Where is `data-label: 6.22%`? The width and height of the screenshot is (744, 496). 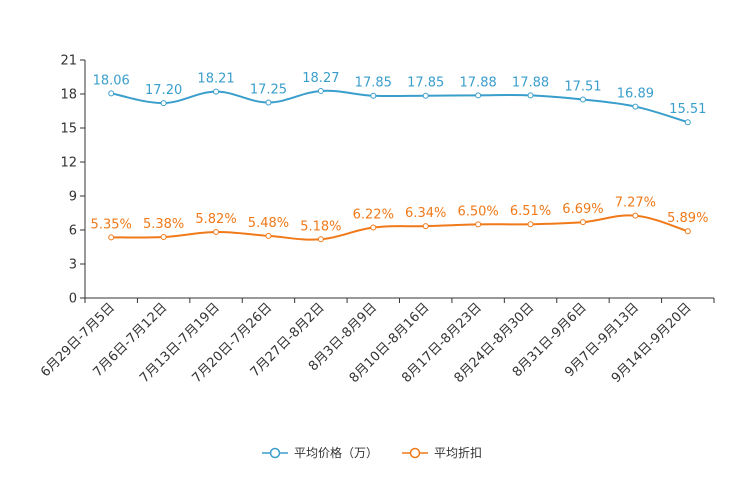 data-label: 6.22% is located at coordinates (373, 215).